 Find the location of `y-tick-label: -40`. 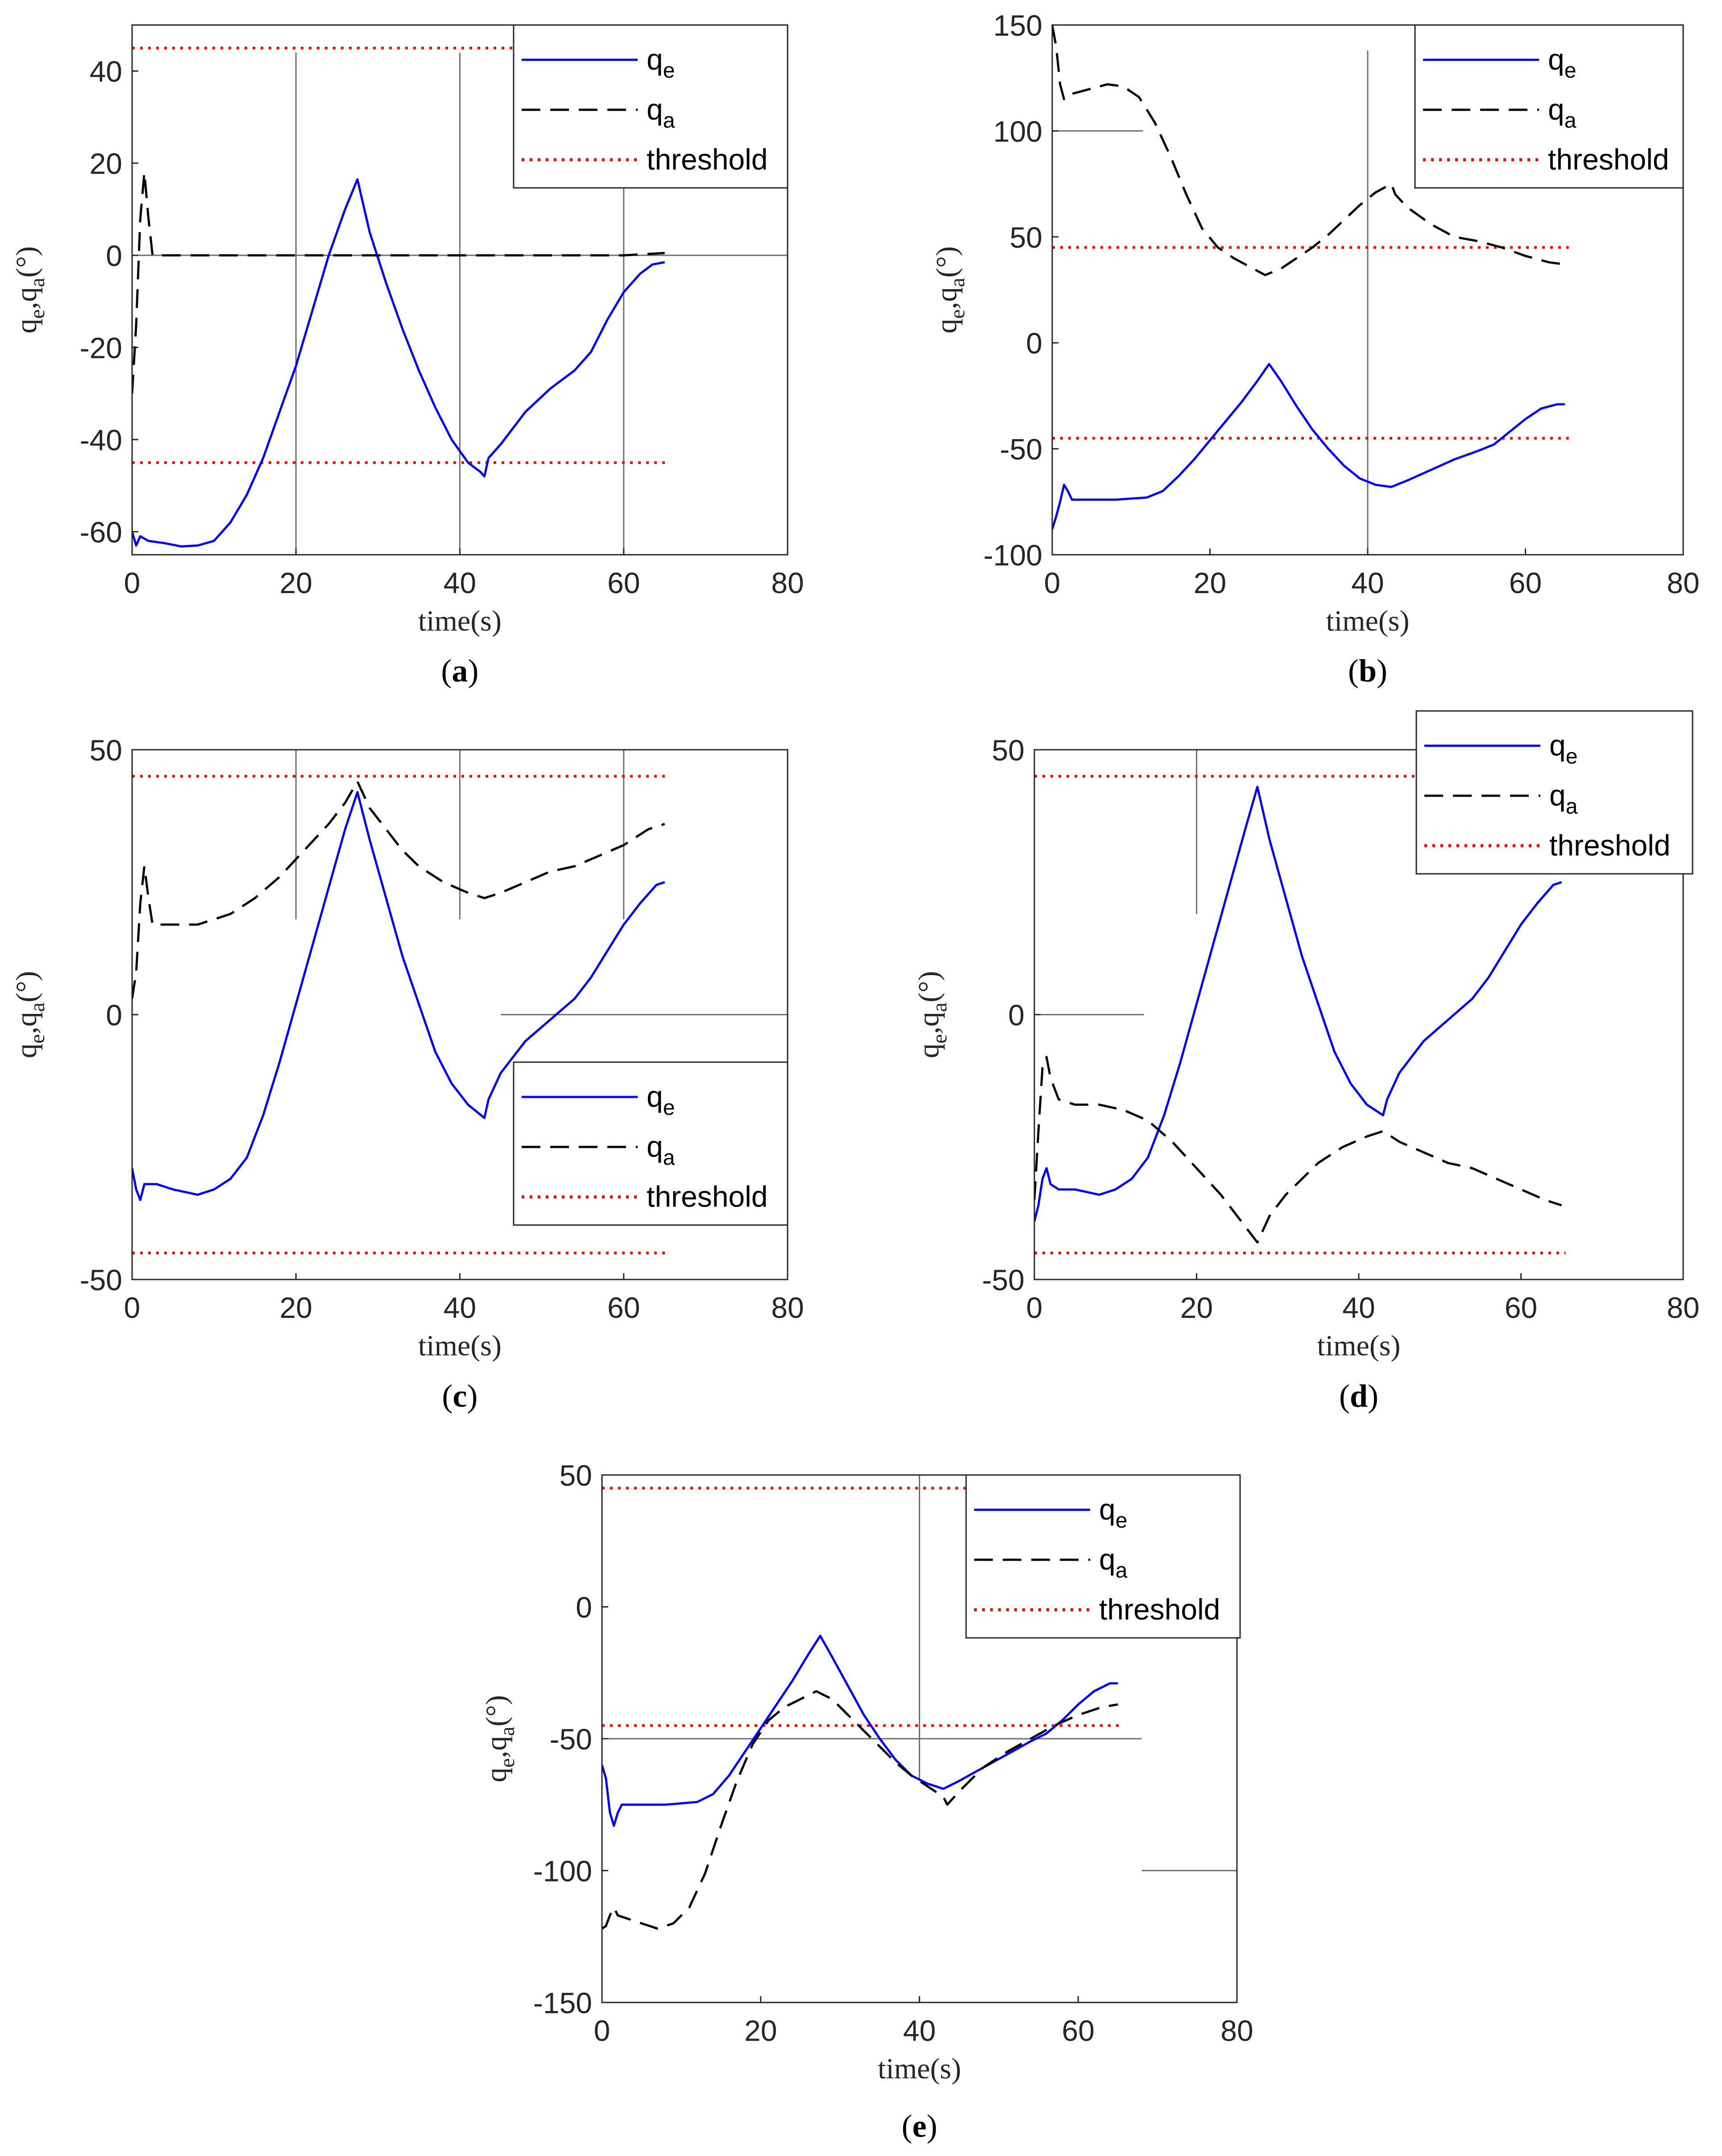

y-tick-label: -40 is located at coordinates (101, 440).